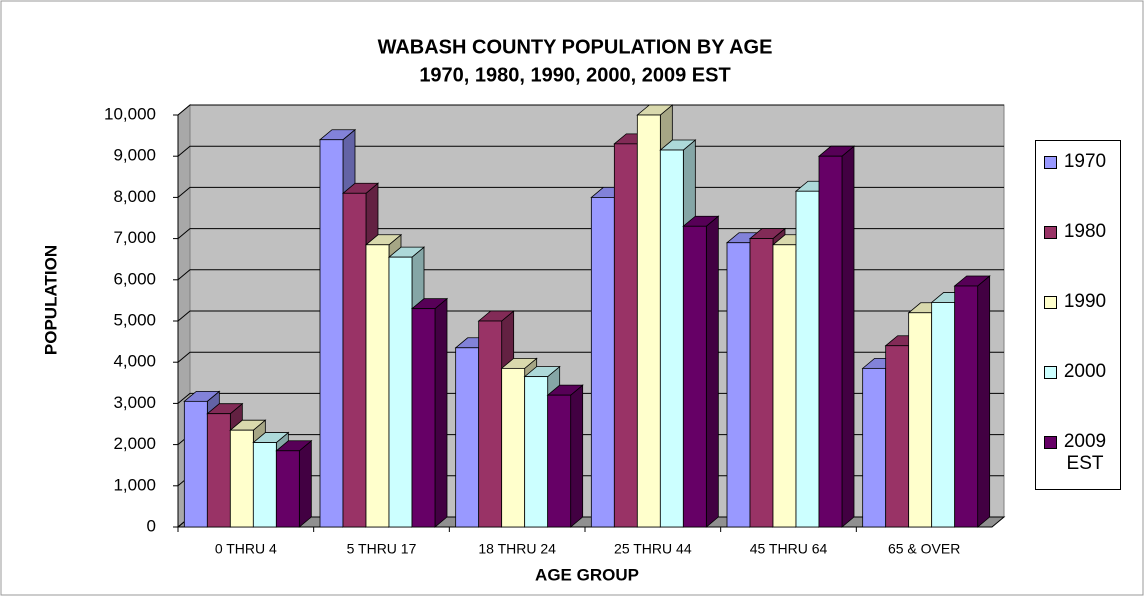 This screenshot has width=1146, height=597. I want to click on x-tick-label: 18 THRU 24, so click(517, 549).